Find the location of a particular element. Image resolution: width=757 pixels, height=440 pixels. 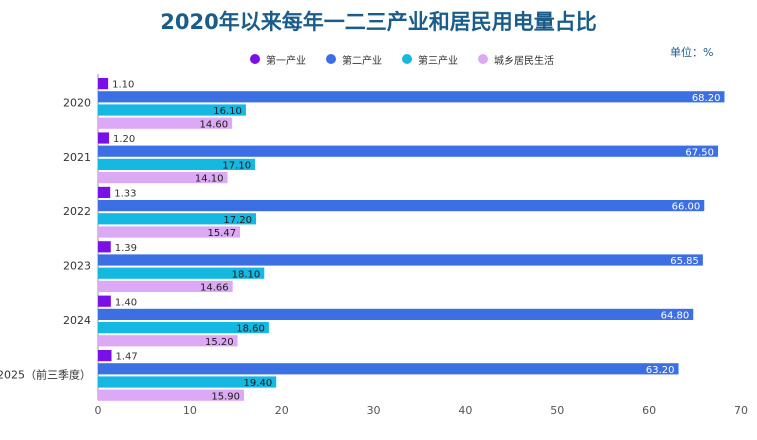

data-label: 1.10 is located at coordinates (123, 85).